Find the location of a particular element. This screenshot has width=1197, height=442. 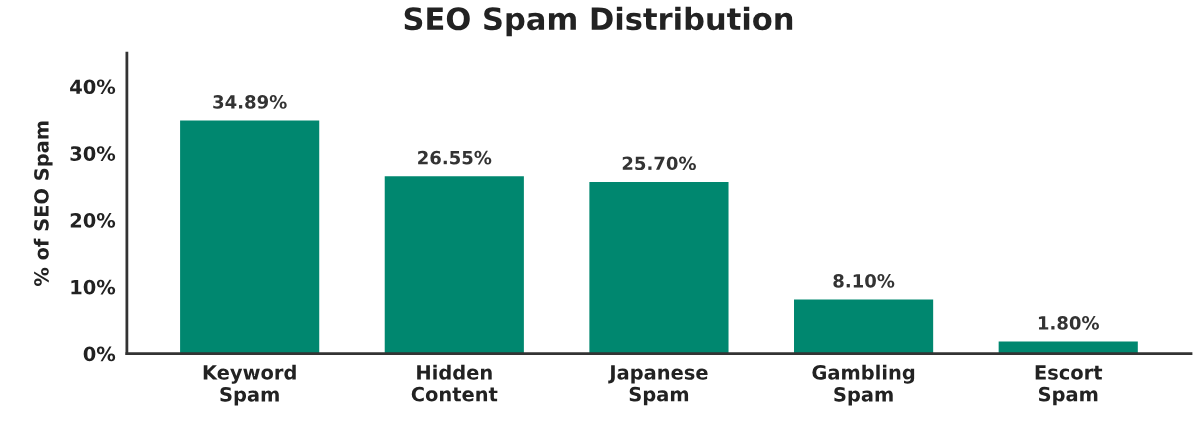

data-label: 8.10% is located at coordinates (864, 281).